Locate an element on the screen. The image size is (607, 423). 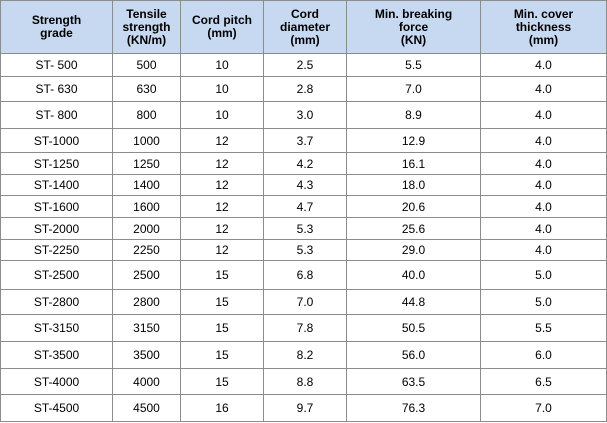
table-row: ST-1250 1250 12 4.2 16.1 4.0 is located at coordinates (303, 163).